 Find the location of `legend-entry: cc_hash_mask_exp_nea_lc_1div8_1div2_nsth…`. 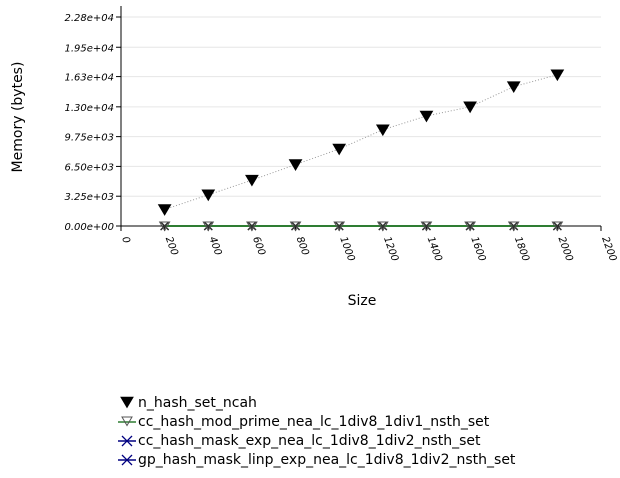

legend-entry: cc_hash_mask_exp_nea_lc_1div8_1div2_nsth… is located at coordinates (358, 440).